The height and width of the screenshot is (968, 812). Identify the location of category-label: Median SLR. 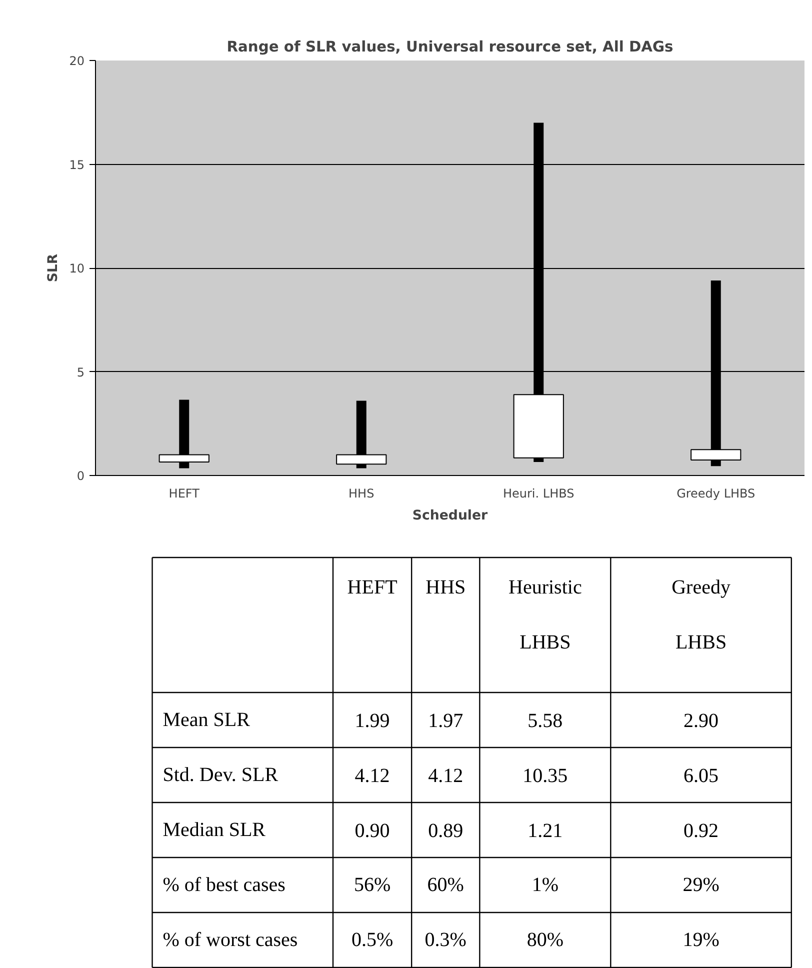
(214, 830).